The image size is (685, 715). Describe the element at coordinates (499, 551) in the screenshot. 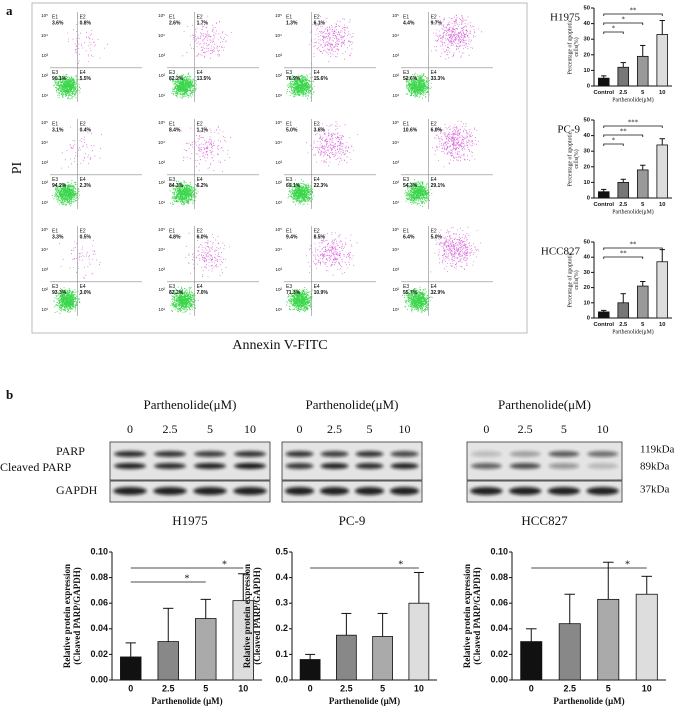

I see `y-tick-label: 0.10` at that location.